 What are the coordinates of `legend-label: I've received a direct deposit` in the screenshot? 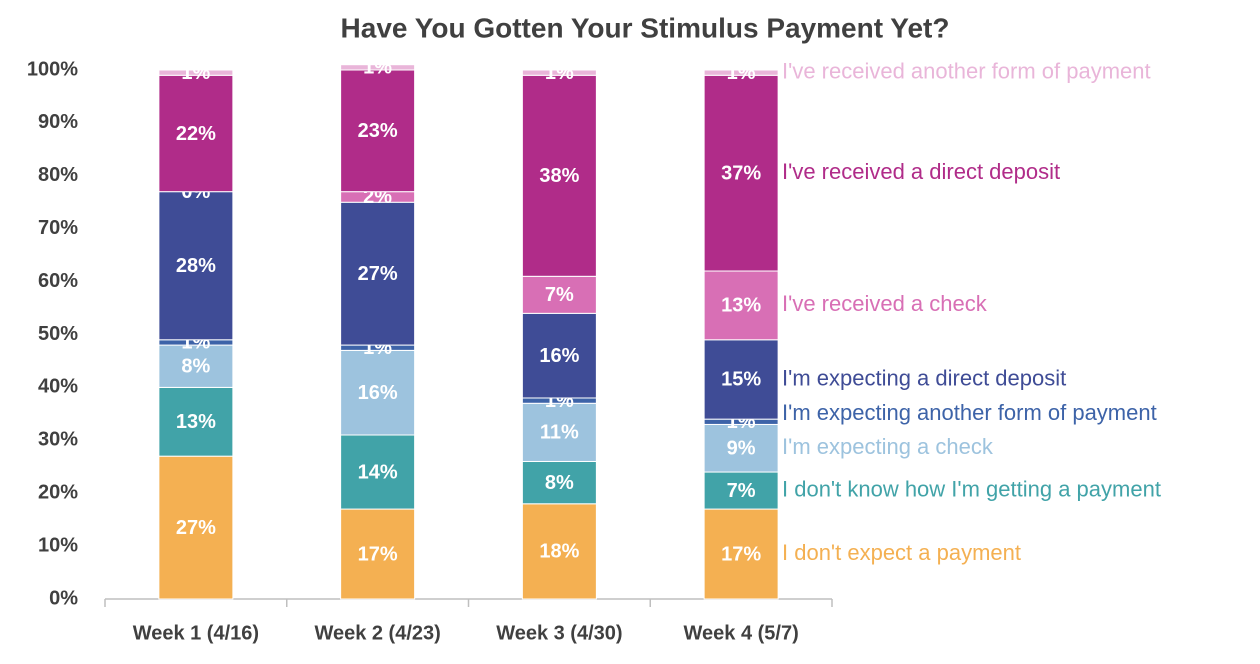 It's located at (921, 171).